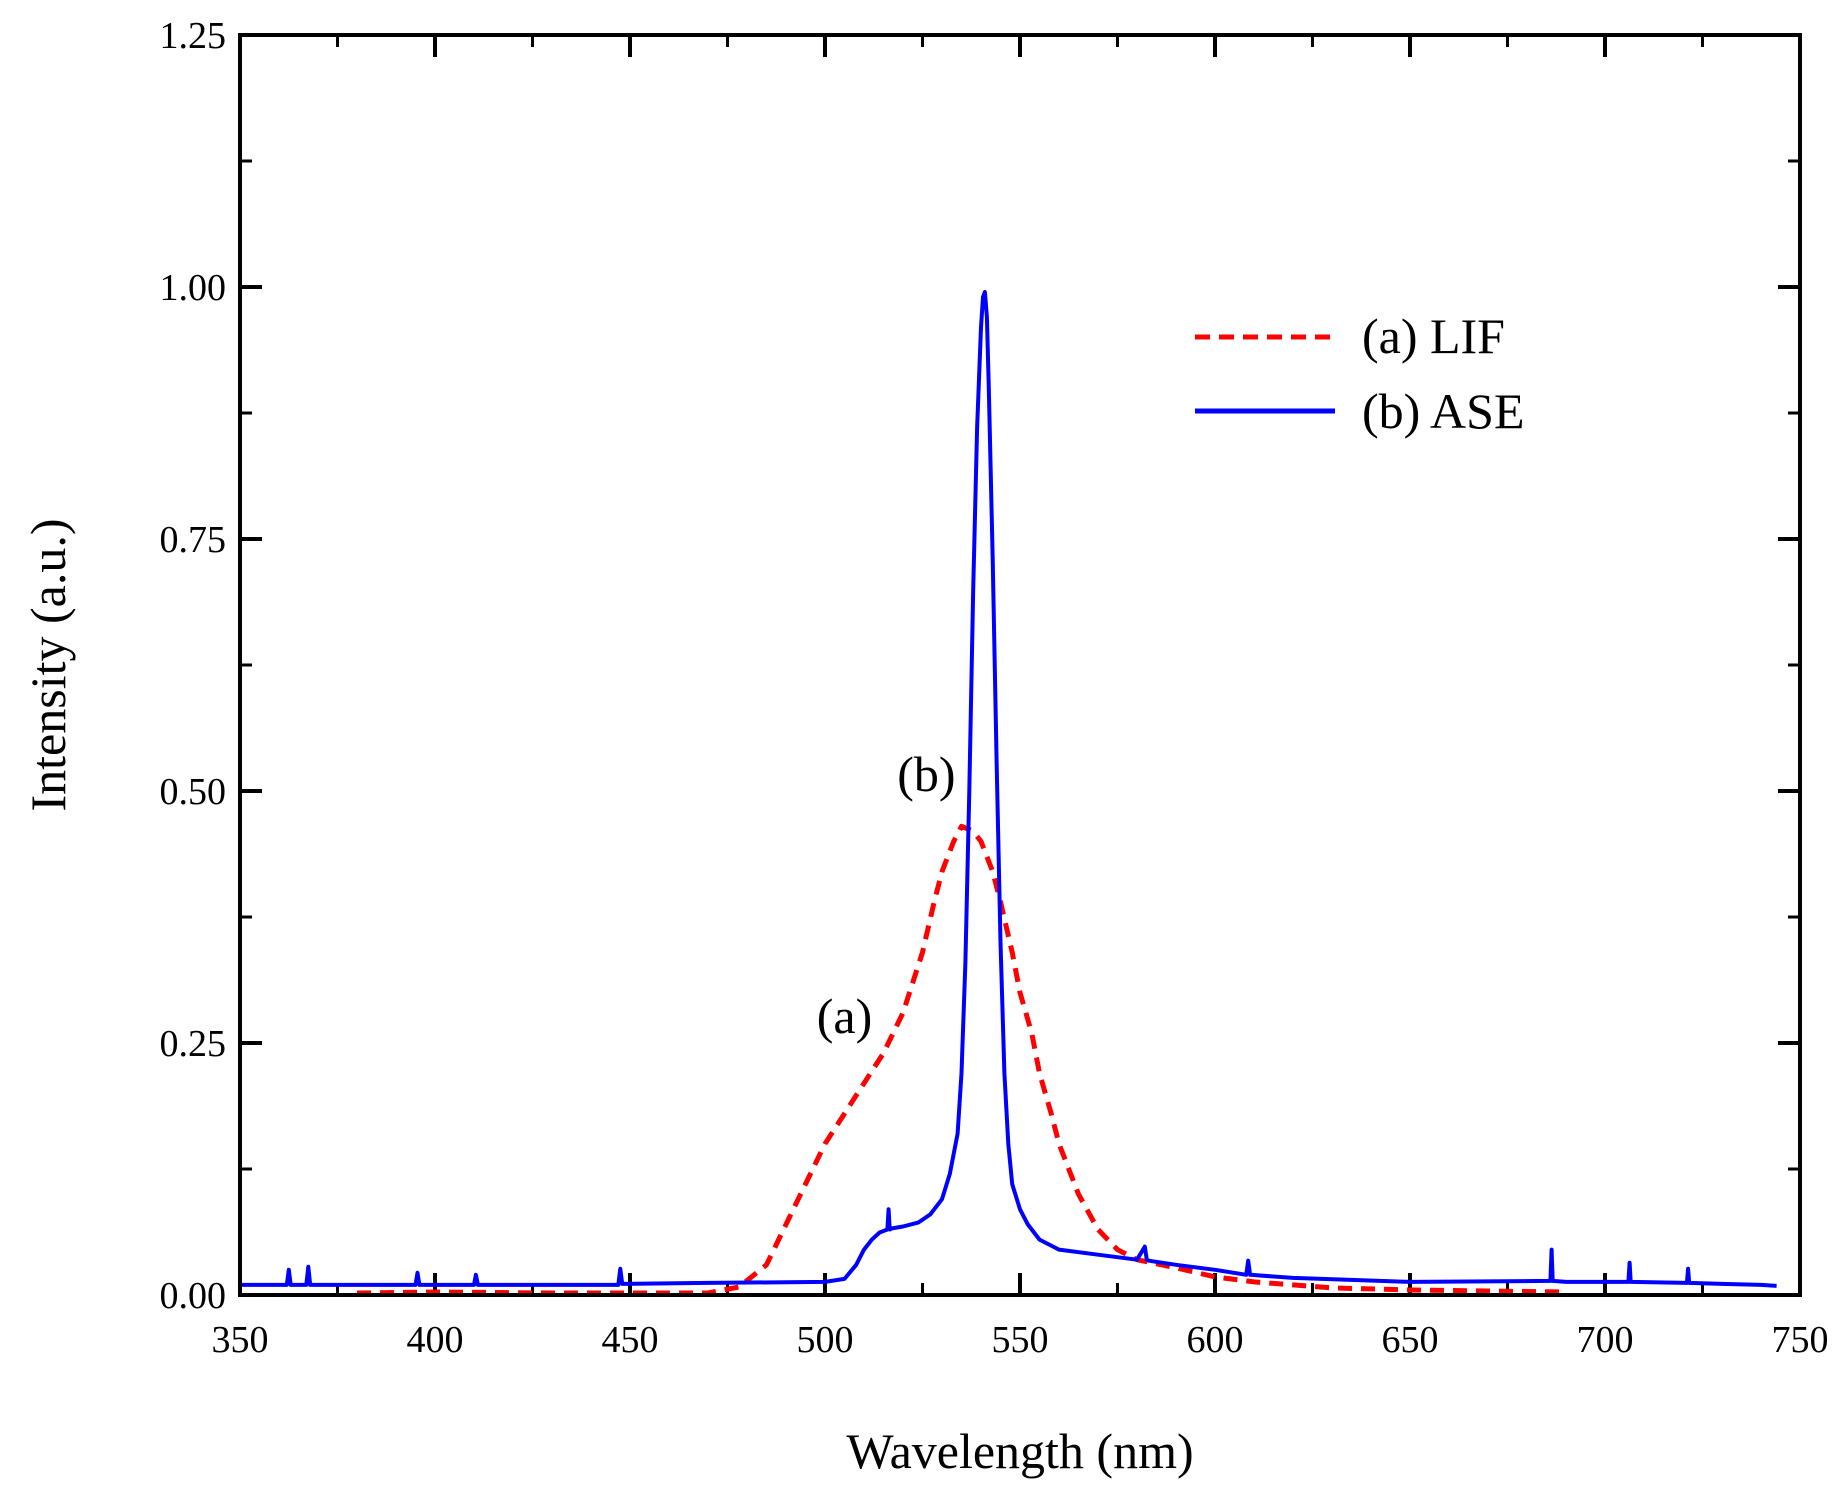  I want to click on x-tick-label: 450, so click(630, 1340).